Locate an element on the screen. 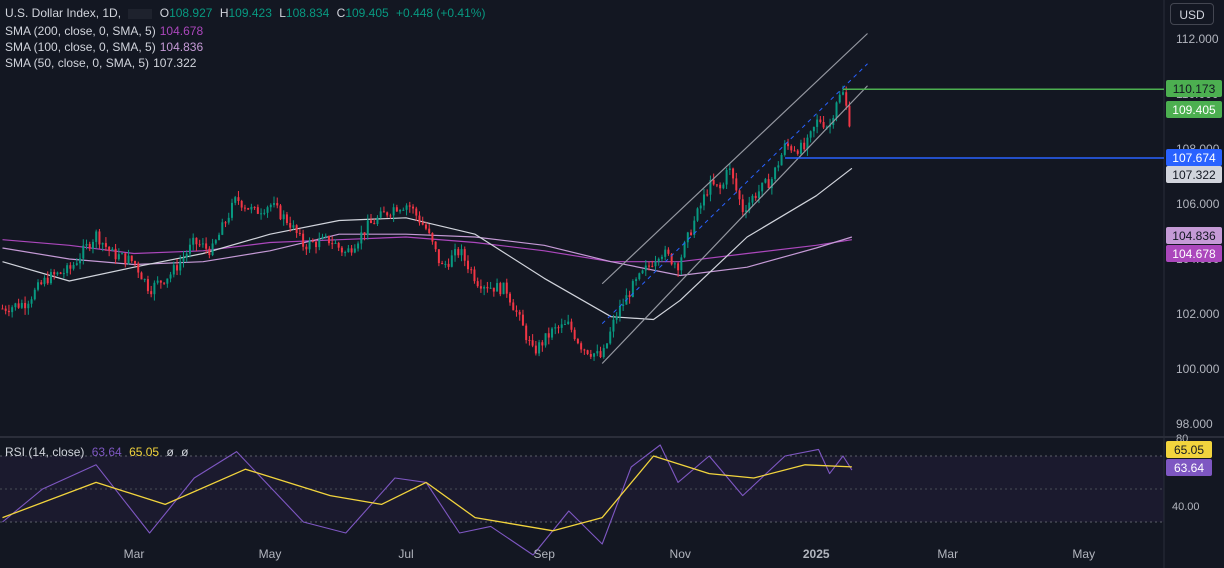  open-label: O is located at coordinates (164, 13).